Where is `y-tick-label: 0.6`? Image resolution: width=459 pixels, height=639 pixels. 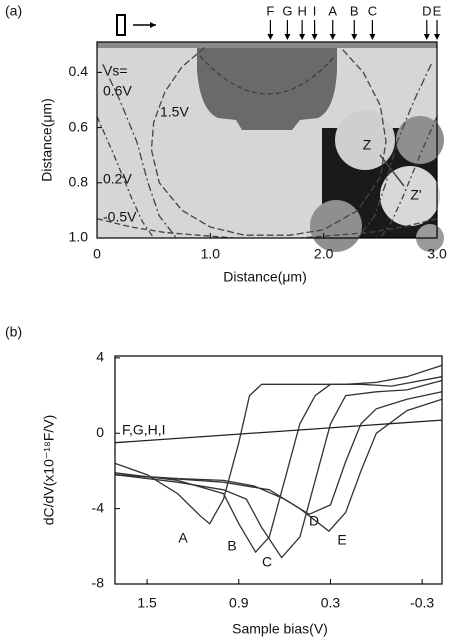
y-tick-label: 0.6 is located at coordinates (79, 126).